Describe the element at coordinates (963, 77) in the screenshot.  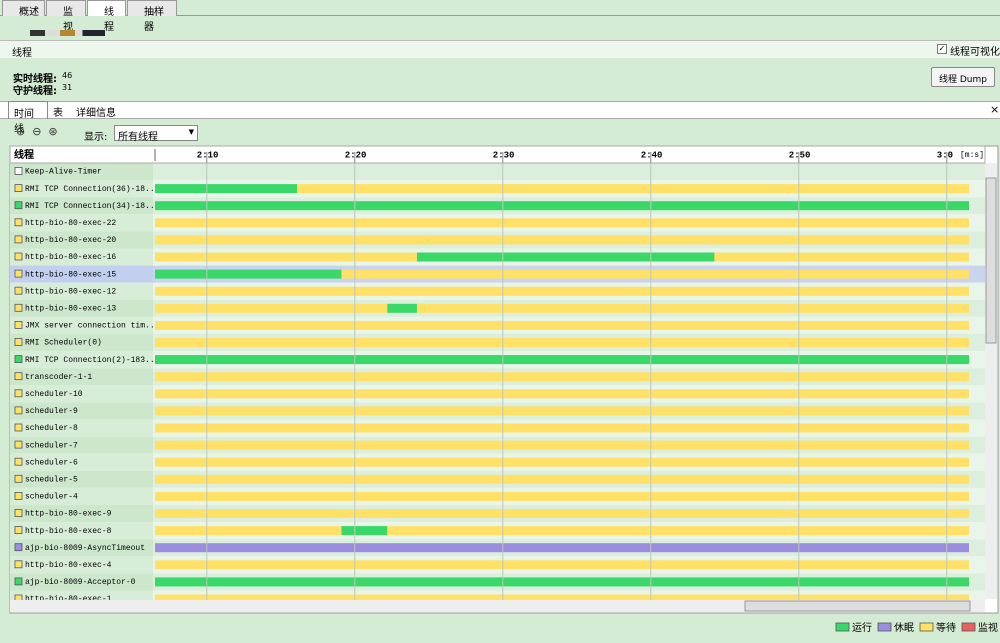
I see `dump-button: 线程 Dump` at that location.